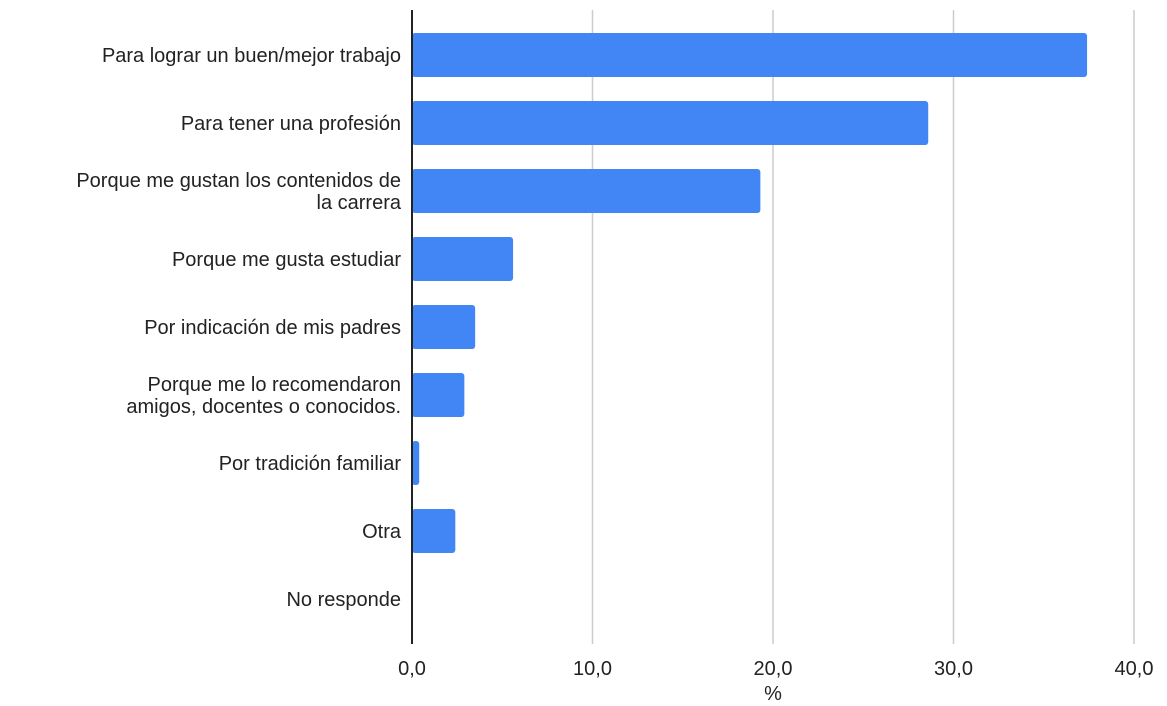 The image size is (1167, 706). Describe the element at coordinates (291, 124) in the screenshot. I see `category-label: Para tener una profesión` at that location.